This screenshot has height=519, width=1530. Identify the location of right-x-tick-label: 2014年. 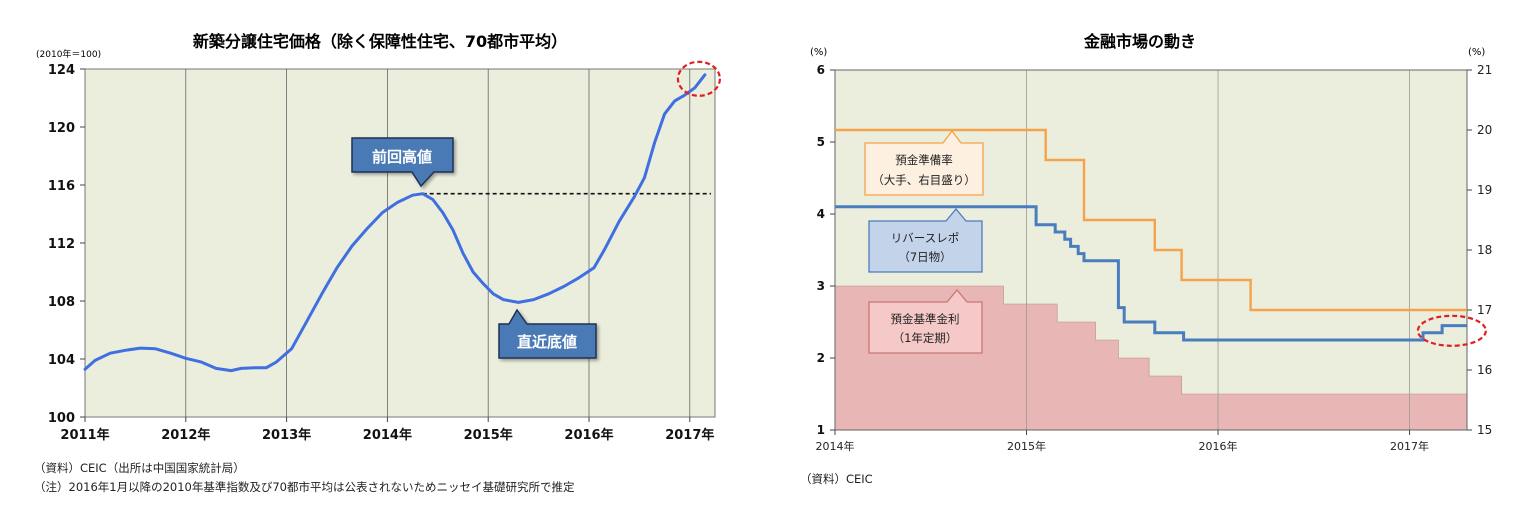
(835, 446).